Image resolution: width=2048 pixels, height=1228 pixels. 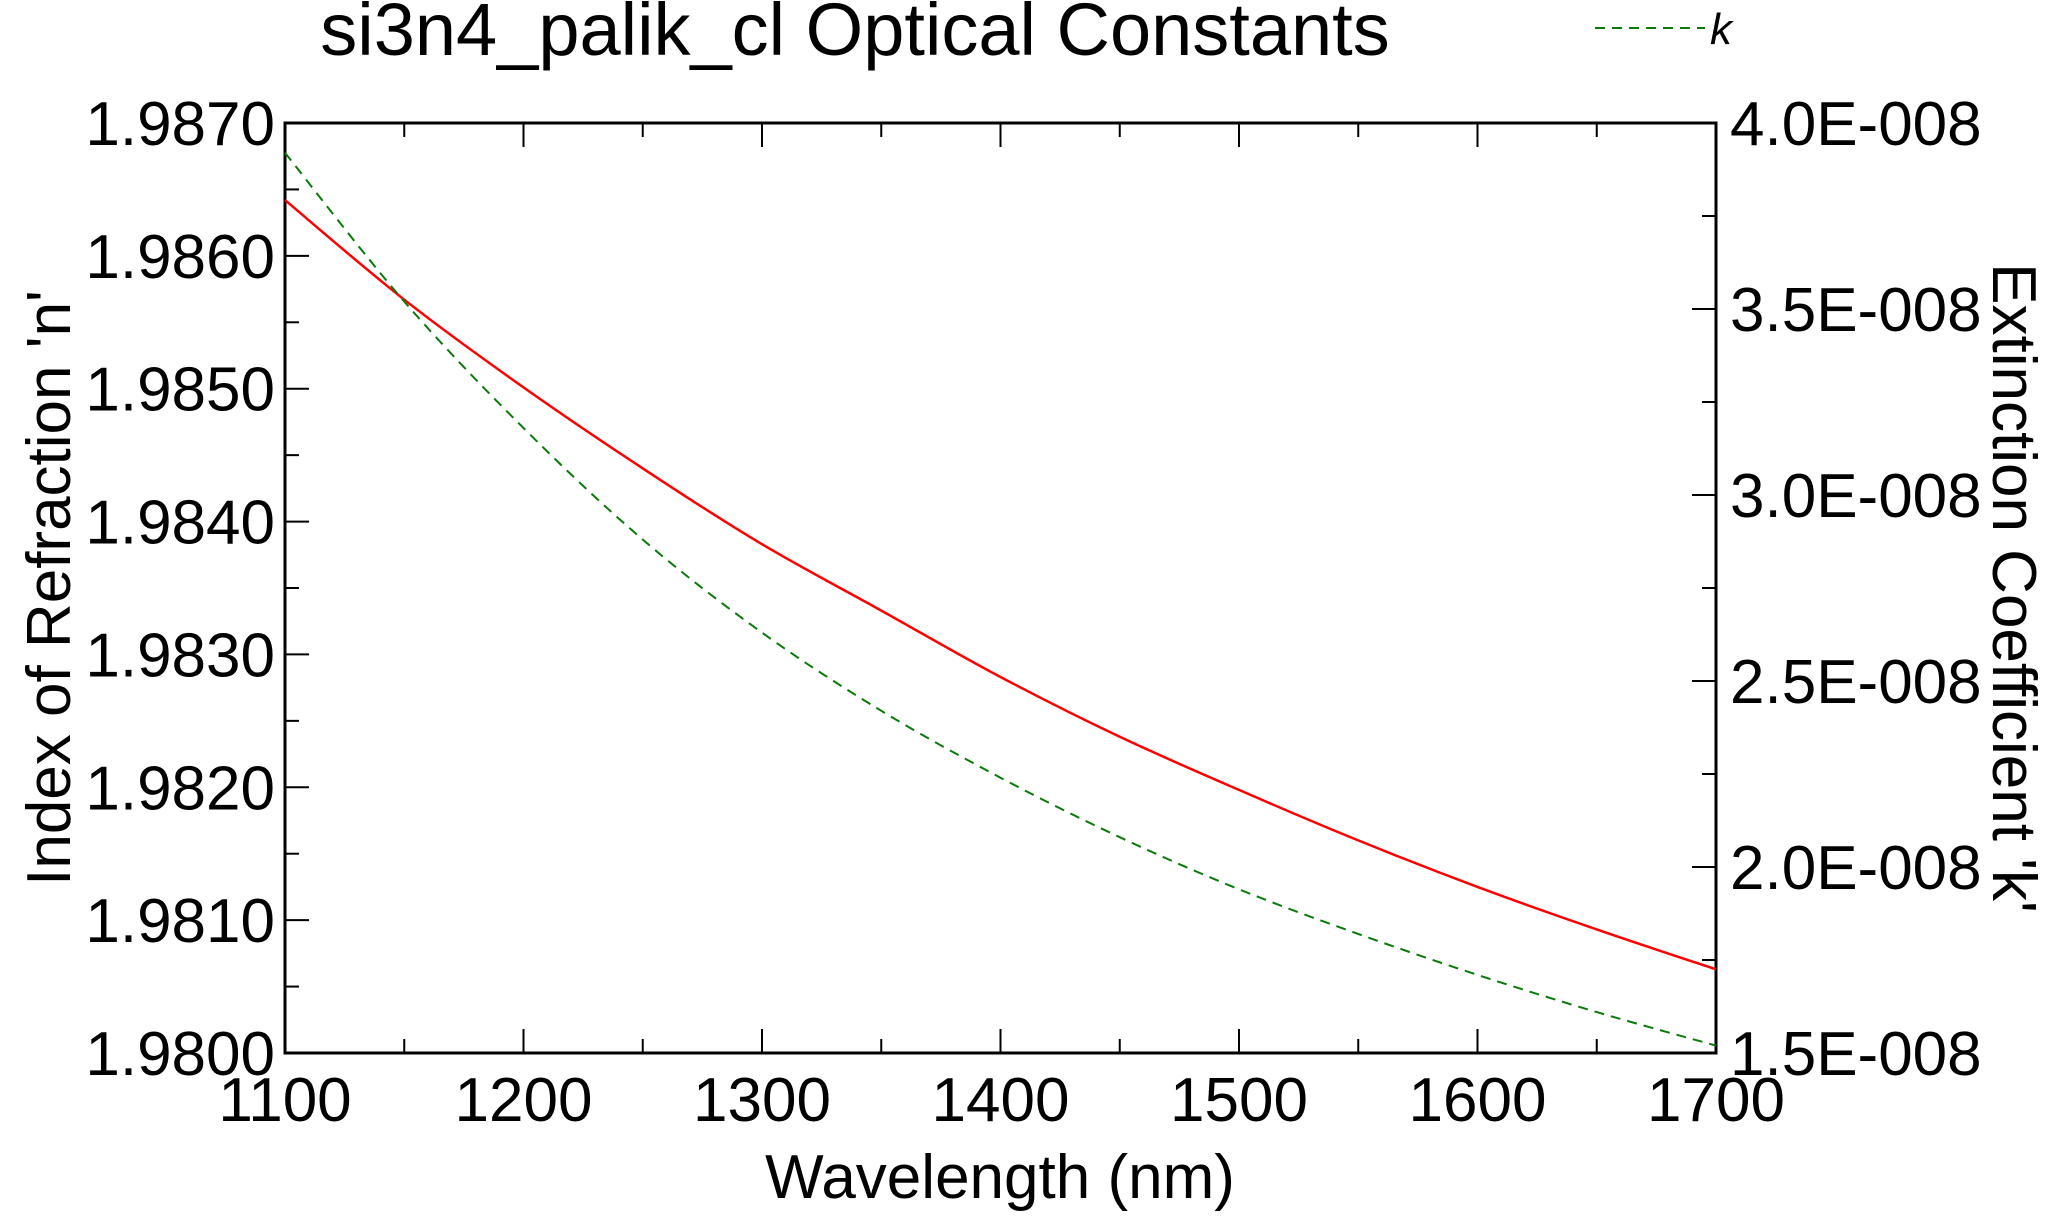 What do you see at coordinates (49, 588) in the screenshot?
I see `left-y-axis-title: Index of Refraction 'n'` at bounding box center [49, 588].